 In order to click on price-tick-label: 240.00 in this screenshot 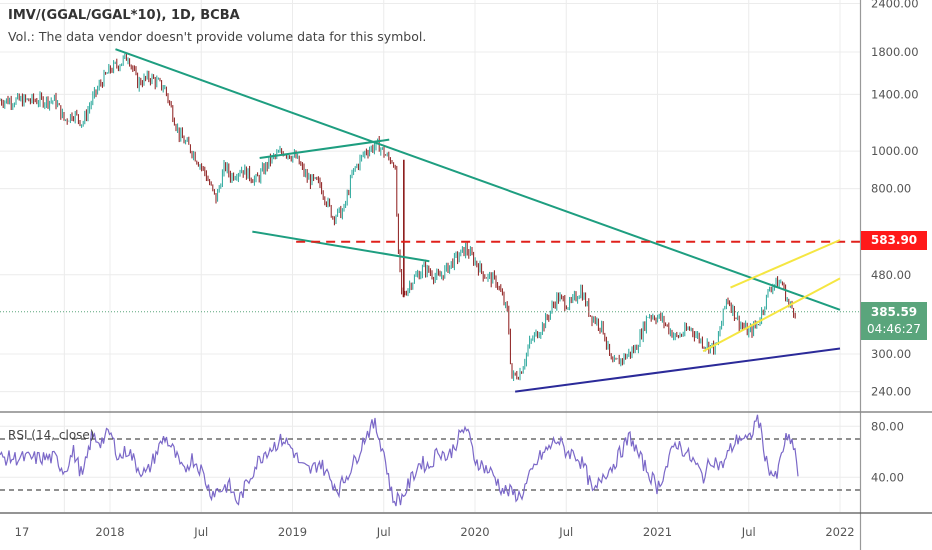, I will do `click(891, 392)`.